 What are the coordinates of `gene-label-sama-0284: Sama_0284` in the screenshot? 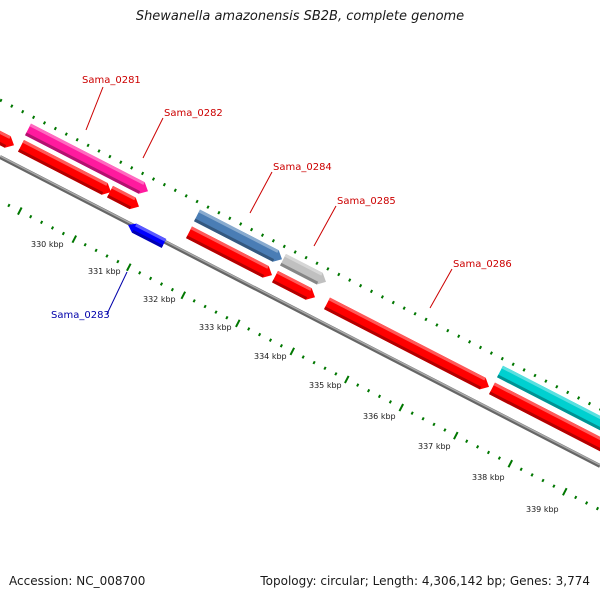 It's located at (302, 167).